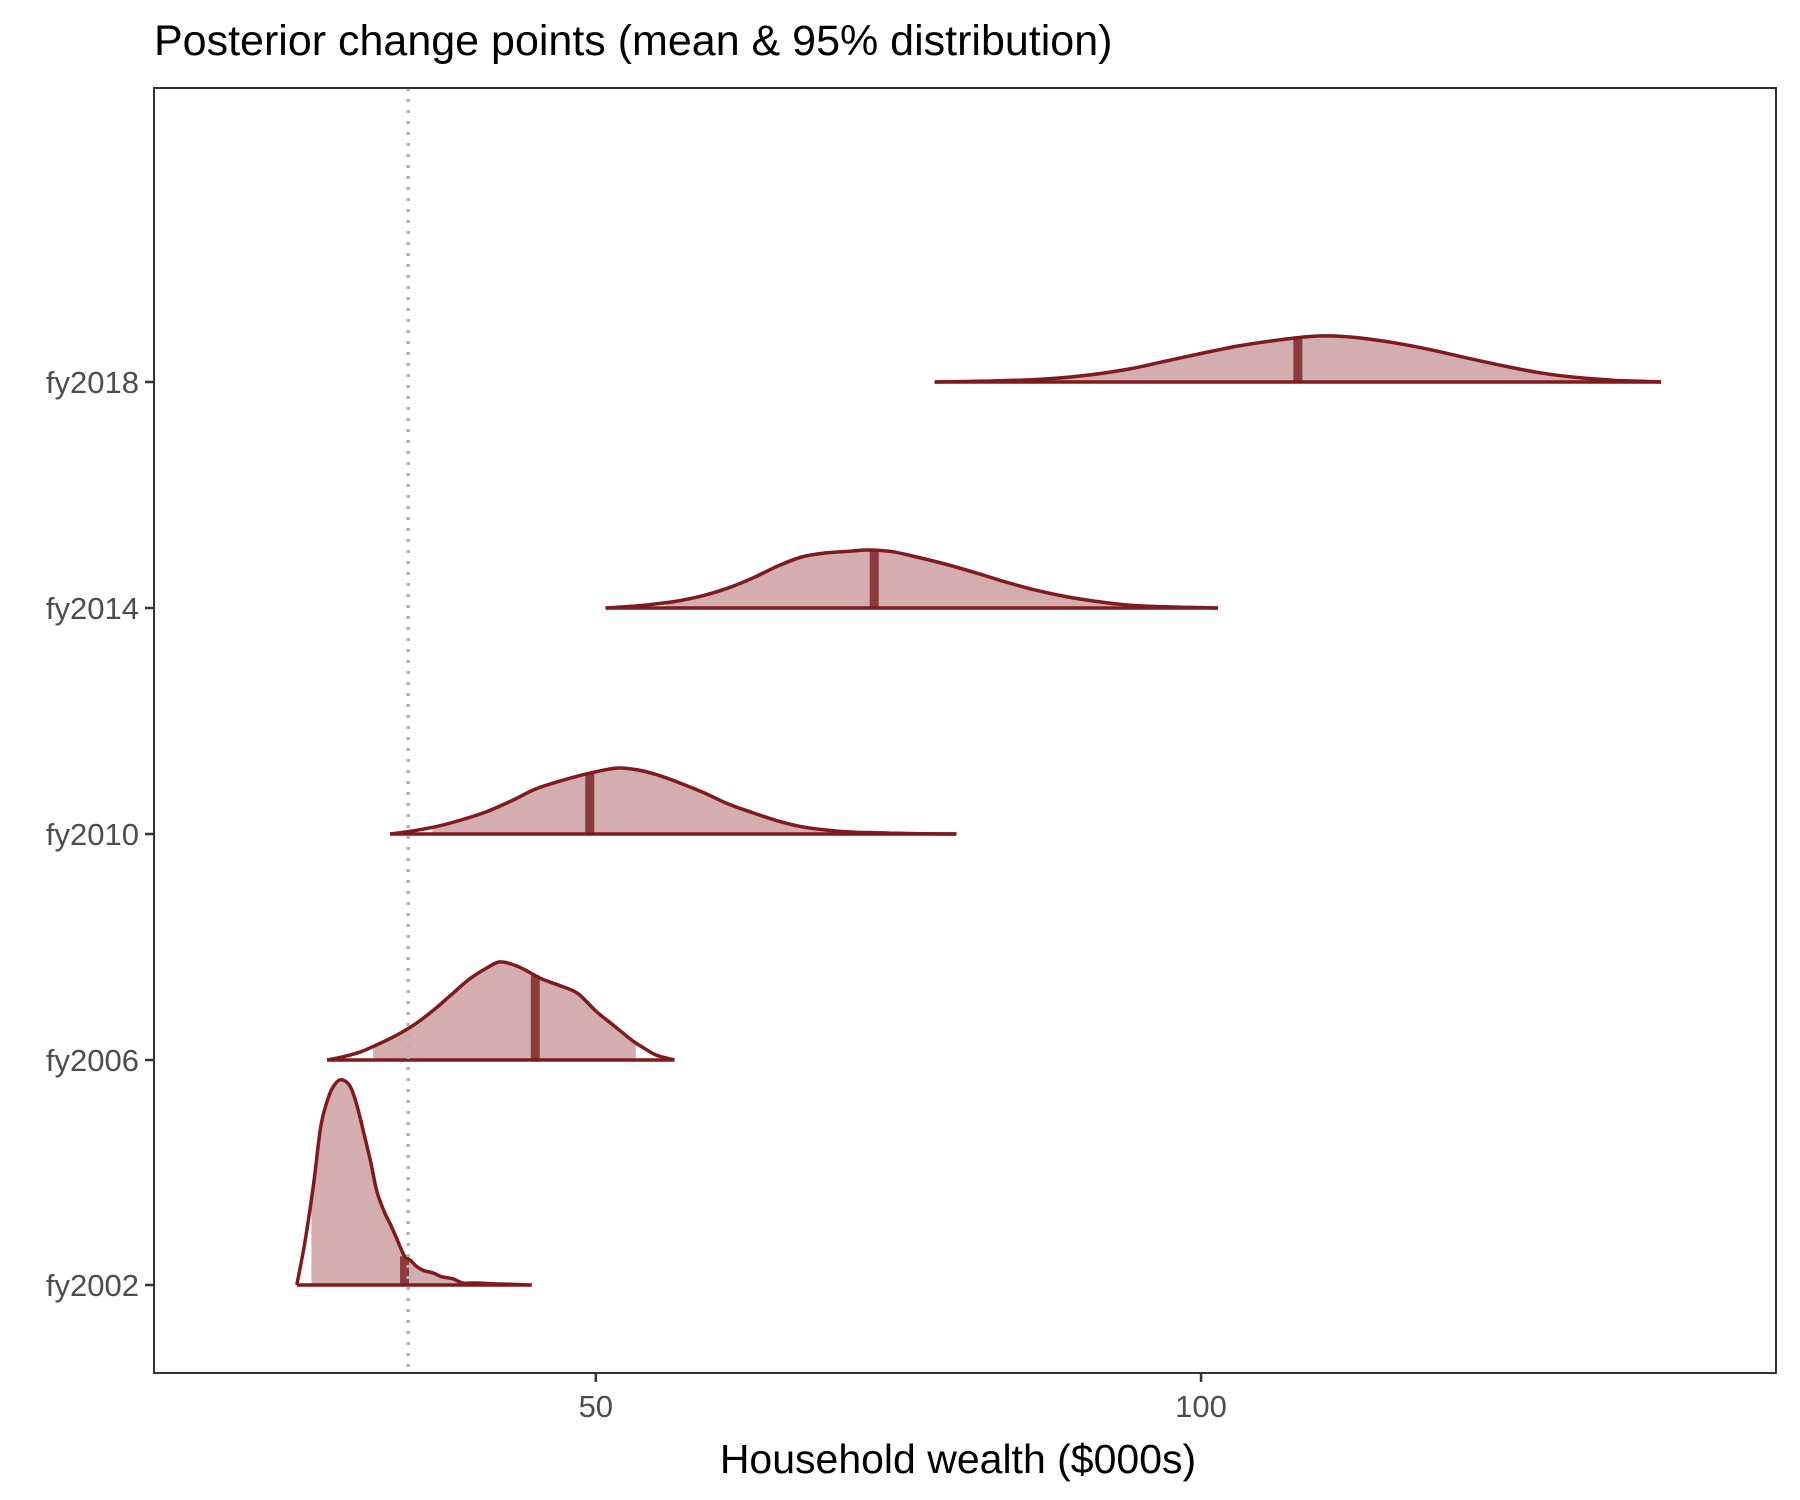 The image size is (1800, 1500). What do you see at coordinates (92, 608) in the screenshot?
I see `y-tick-label-fy2014: fy2014` at bounding box center [92, 608].